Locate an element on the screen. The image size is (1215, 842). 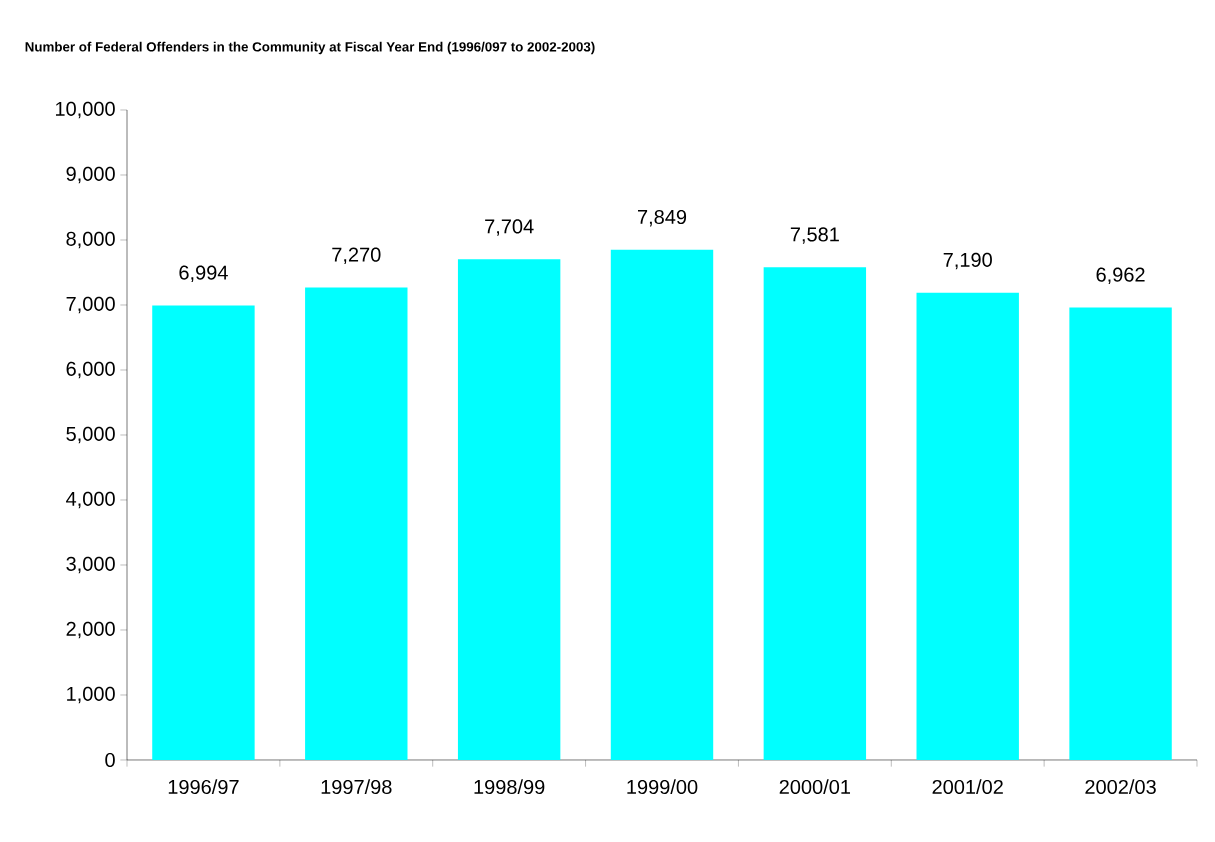
y-tick-label: 3,000 is located at coordinates (90, 565).